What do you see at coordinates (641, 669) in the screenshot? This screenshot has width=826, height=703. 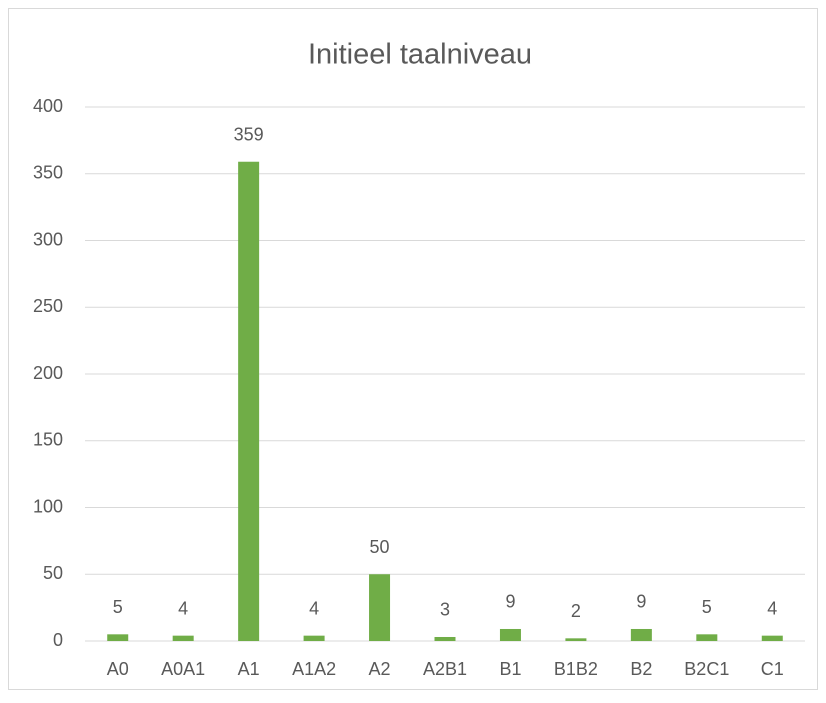 I see `x-tick-label: B2` at bounding box center [641, 669].